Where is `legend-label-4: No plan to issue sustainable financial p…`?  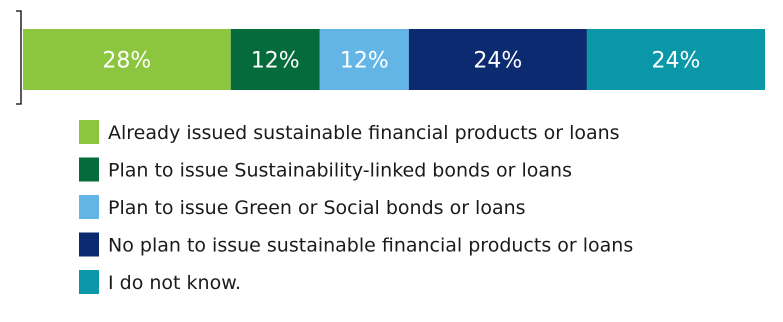 legend-label-4: No plan to issue sustainable financial p… is located at coordinates (370, 246).